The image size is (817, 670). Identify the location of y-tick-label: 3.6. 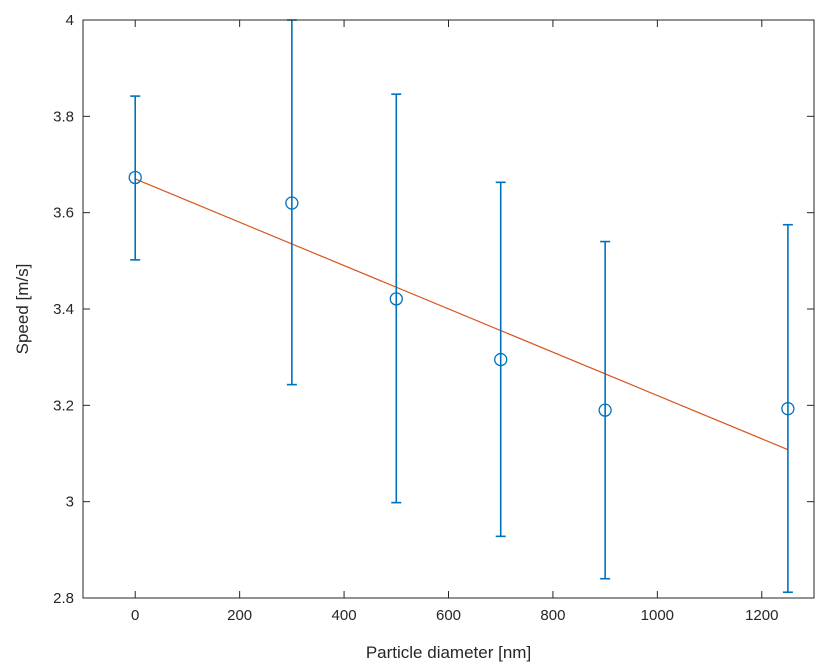
(63, 213).